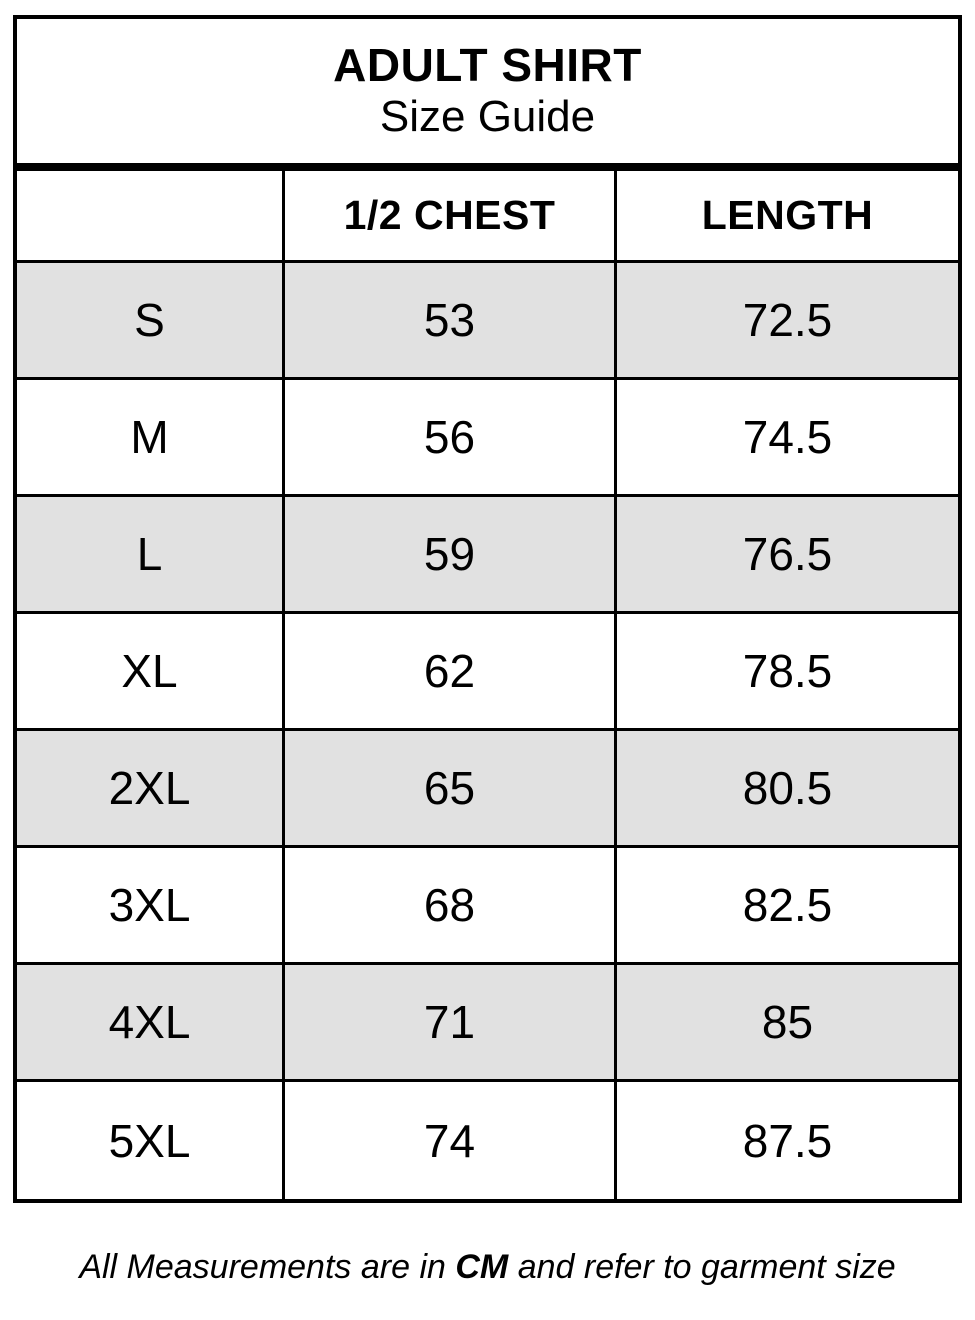  What do you see at coordinates (149, 671) in the screenshot?
I see `size-cell: XL` at bounding box center [149, 671].